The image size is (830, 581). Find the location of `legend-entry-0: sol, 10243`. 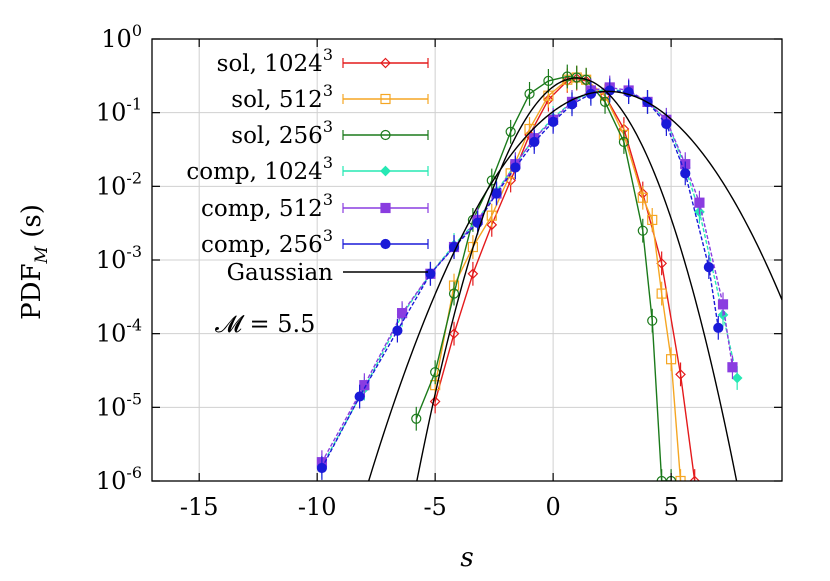

legend-entry-0: sol, 10243 is located at coordinates (323, 61).